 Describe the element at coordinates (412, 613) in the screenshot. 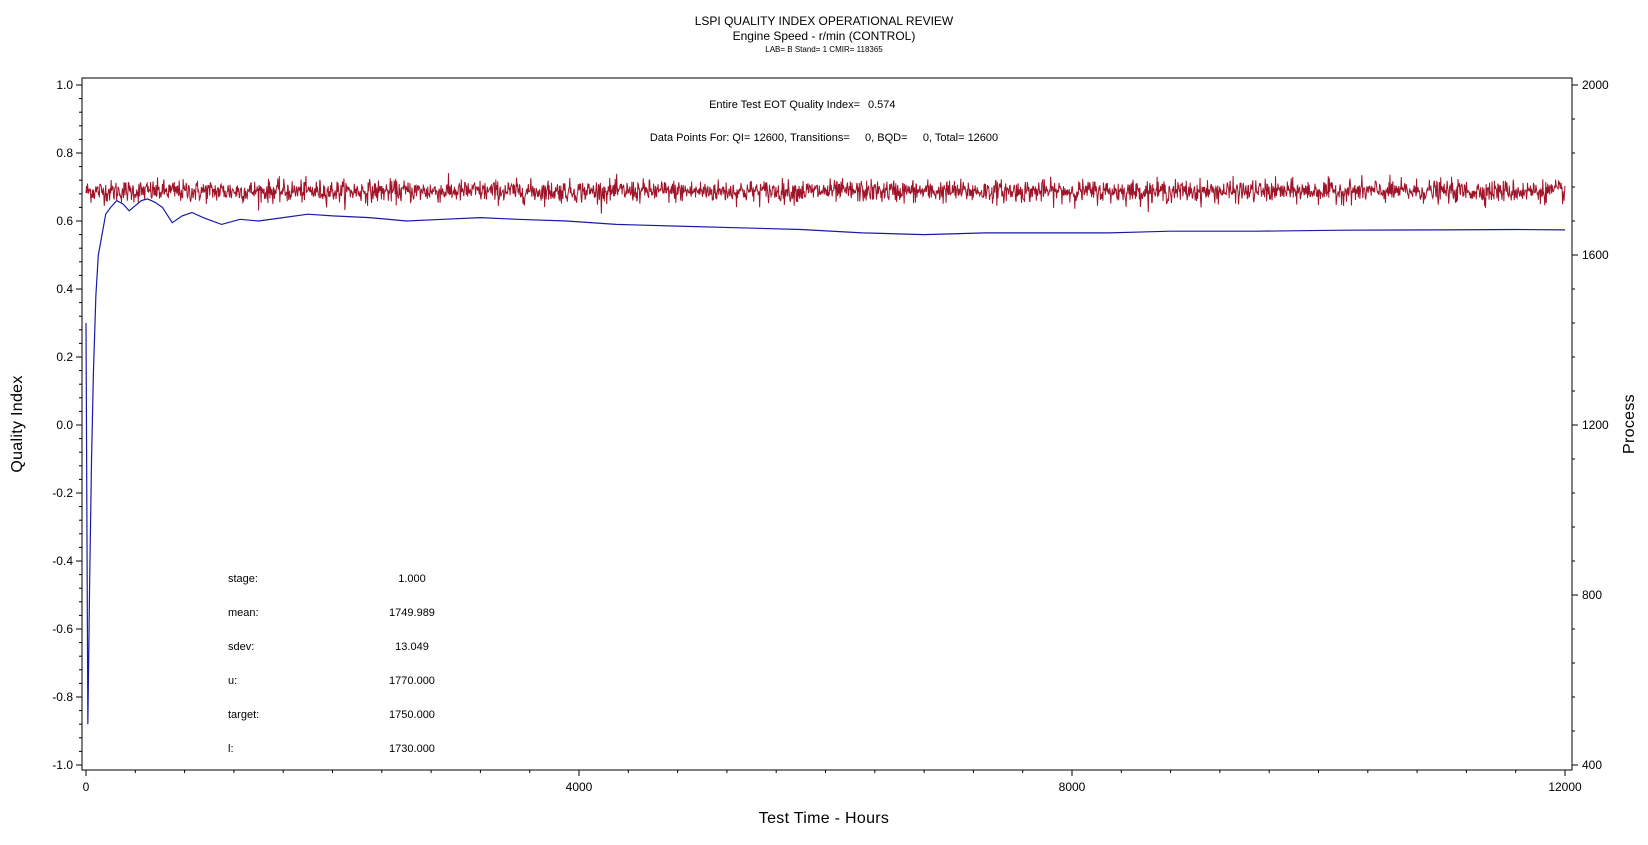

I see `stat-value: 1749.989` at that location.